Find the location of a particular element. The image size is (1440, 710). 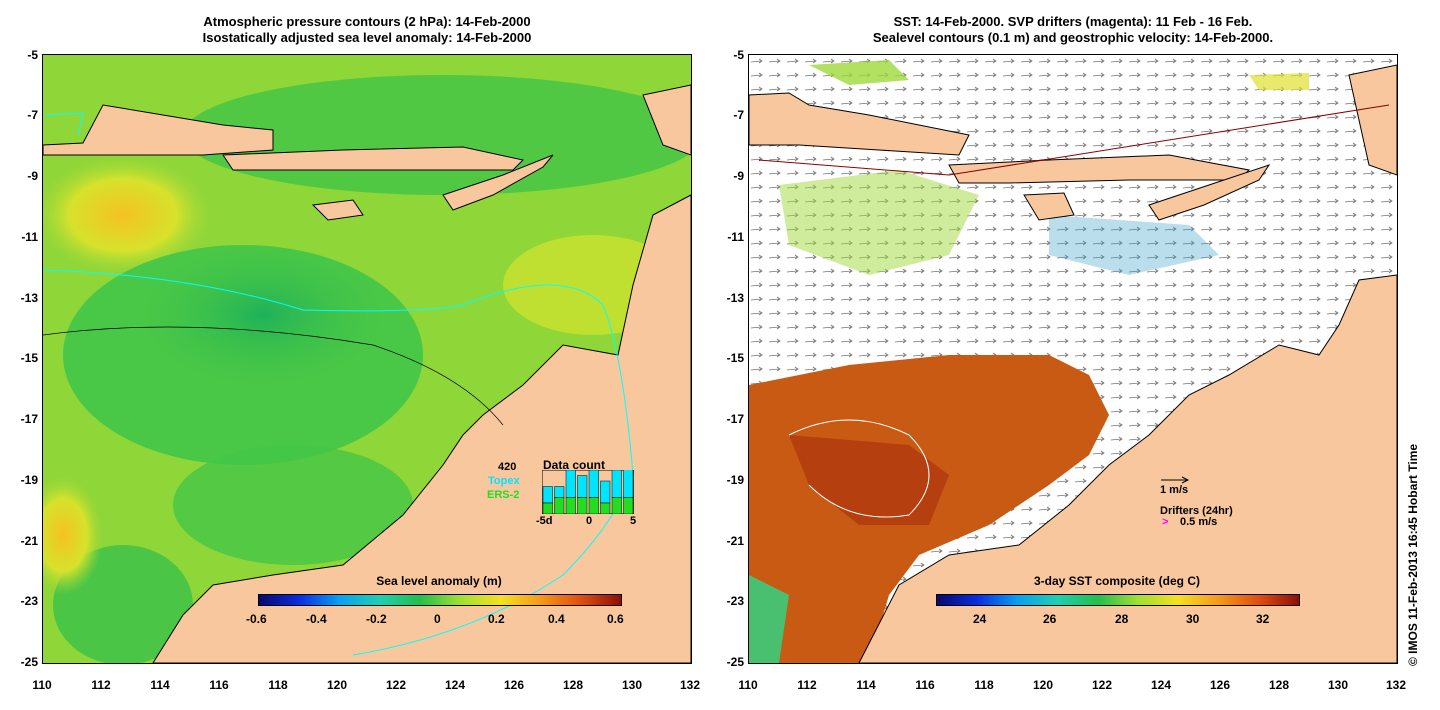

java-land-right is located at coordinates (859, 124).